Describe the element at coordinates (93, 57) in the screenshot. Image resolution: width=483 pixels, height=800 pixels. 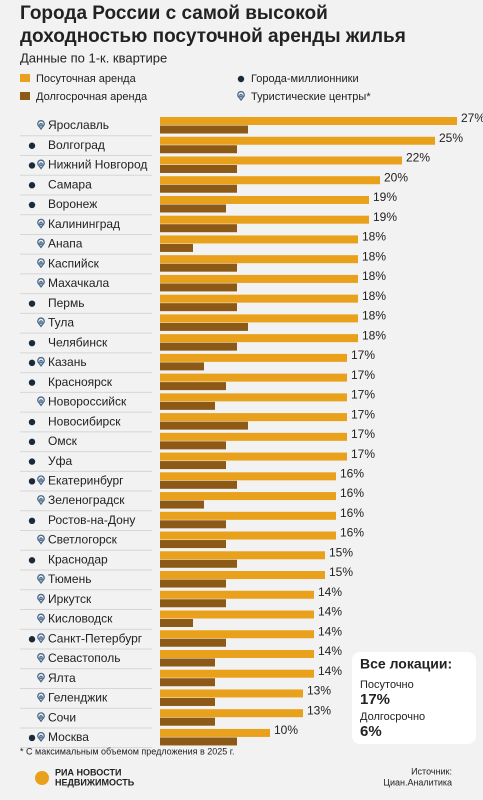
I see `subtitle: Данные по 1-к. квартире` at that location.